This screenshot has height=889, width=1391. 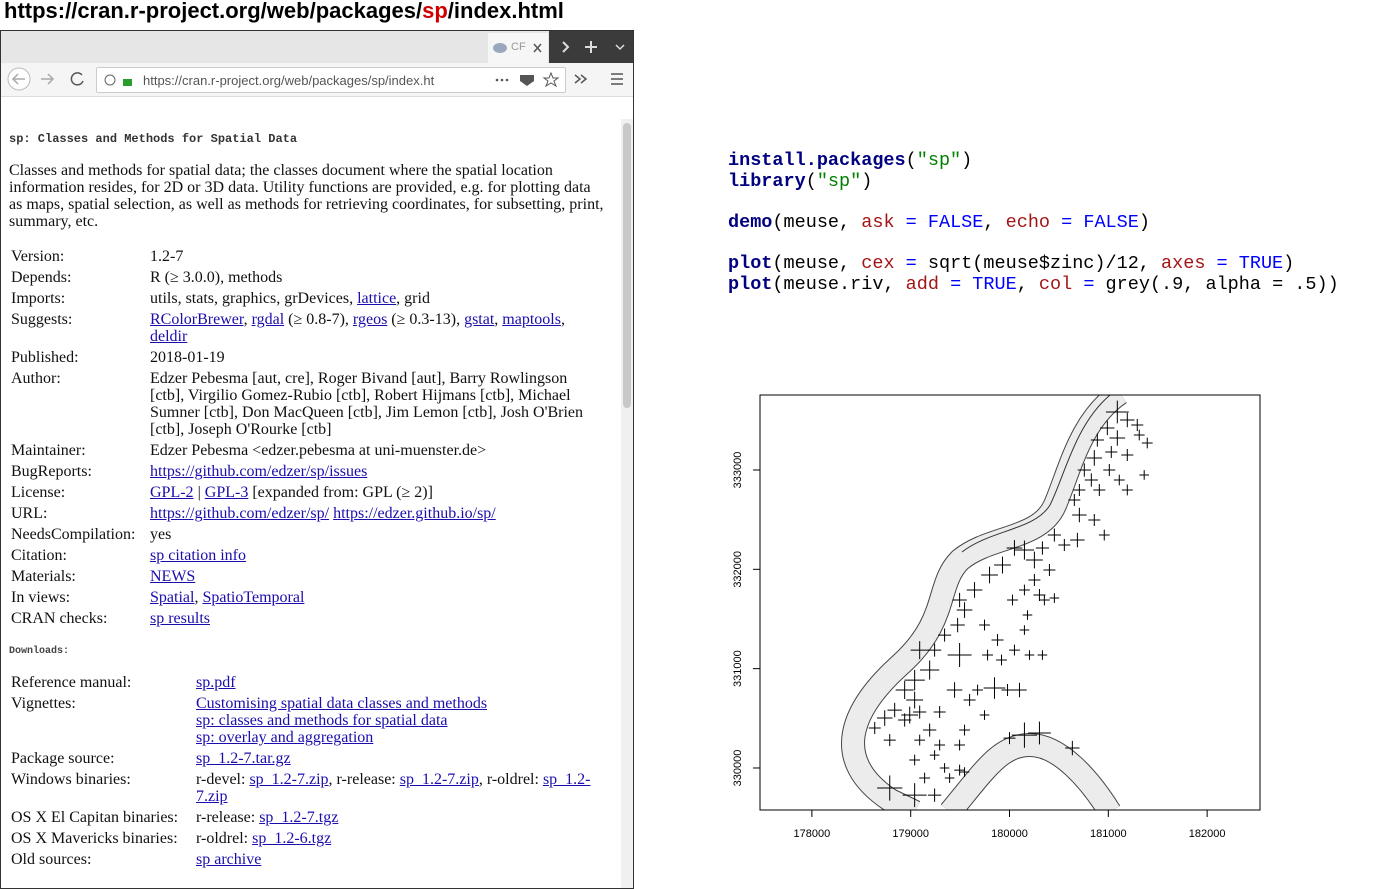 What do you see at coordinates (479, 319) in the screenshot?
I see `link: gstat` at bounding box center [479, 319].